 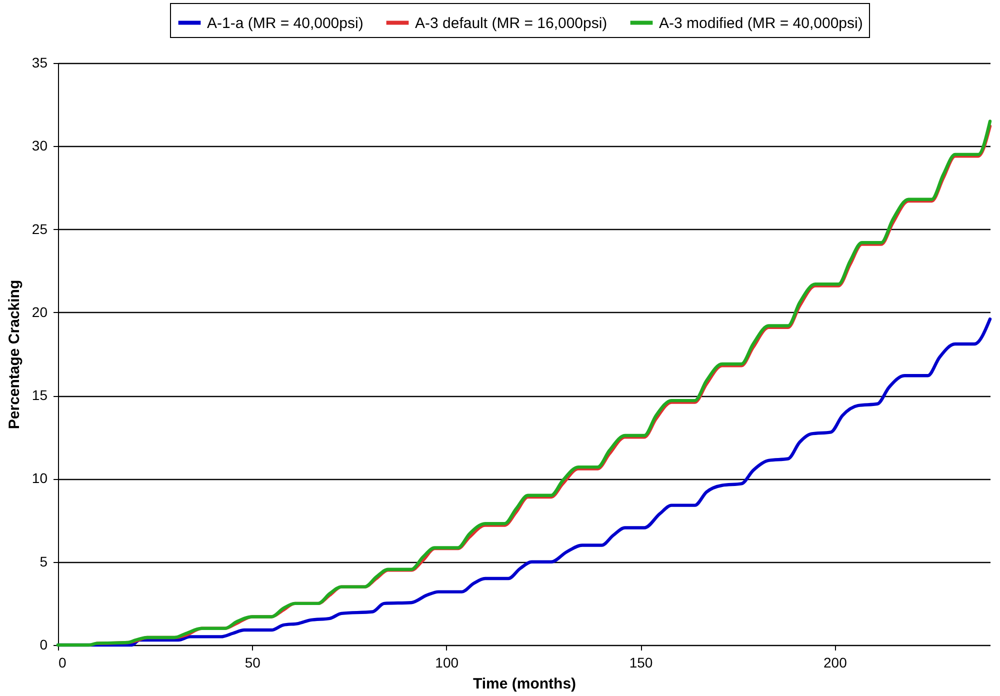 I want to click on y-tick-label: 15, so click(x=40, y=395).